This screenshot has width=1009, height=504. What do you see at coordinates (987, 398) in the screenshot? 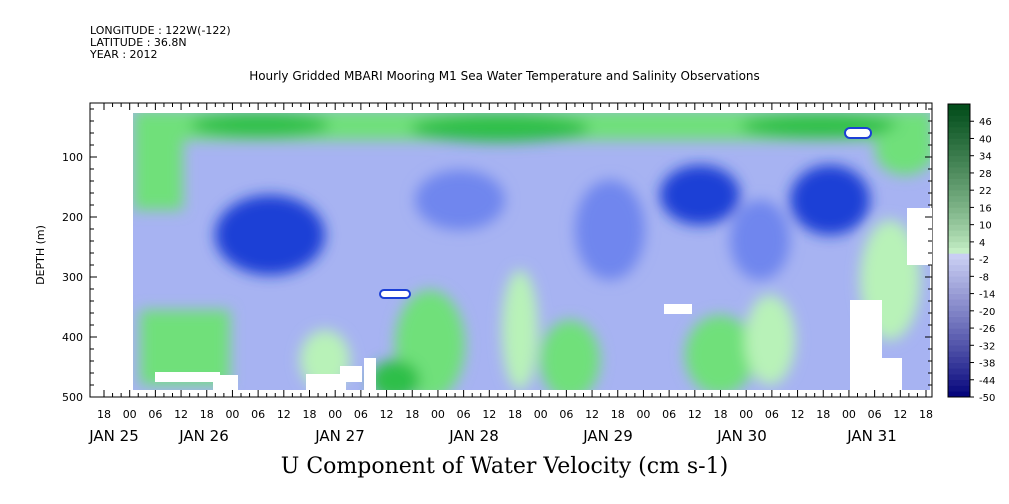
I see `colorbar-label: -50` at bounding box center [987, 398].